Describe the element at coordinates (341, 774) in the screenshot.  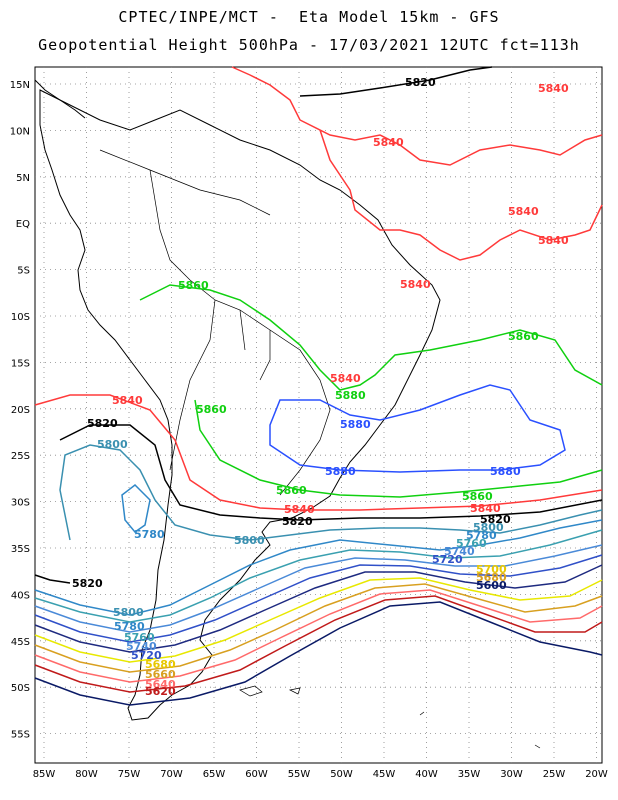
I see `longitude-tick-label: 50W` at that location.